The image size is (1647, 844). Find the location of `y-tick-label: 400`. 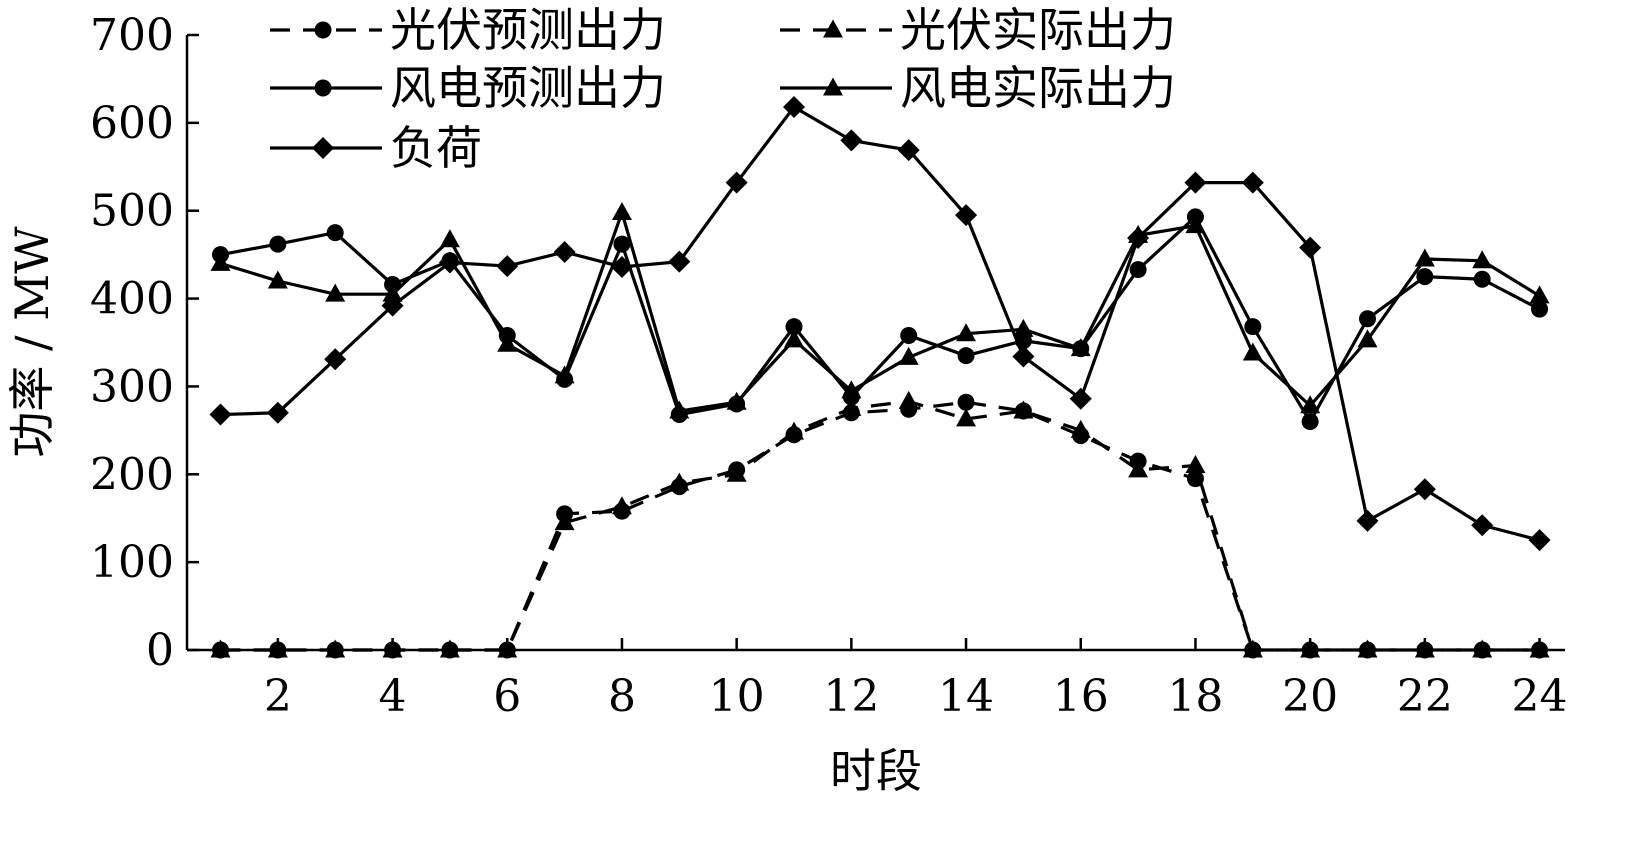

y-tick-label: 400 is located at coordinates (132, 299).